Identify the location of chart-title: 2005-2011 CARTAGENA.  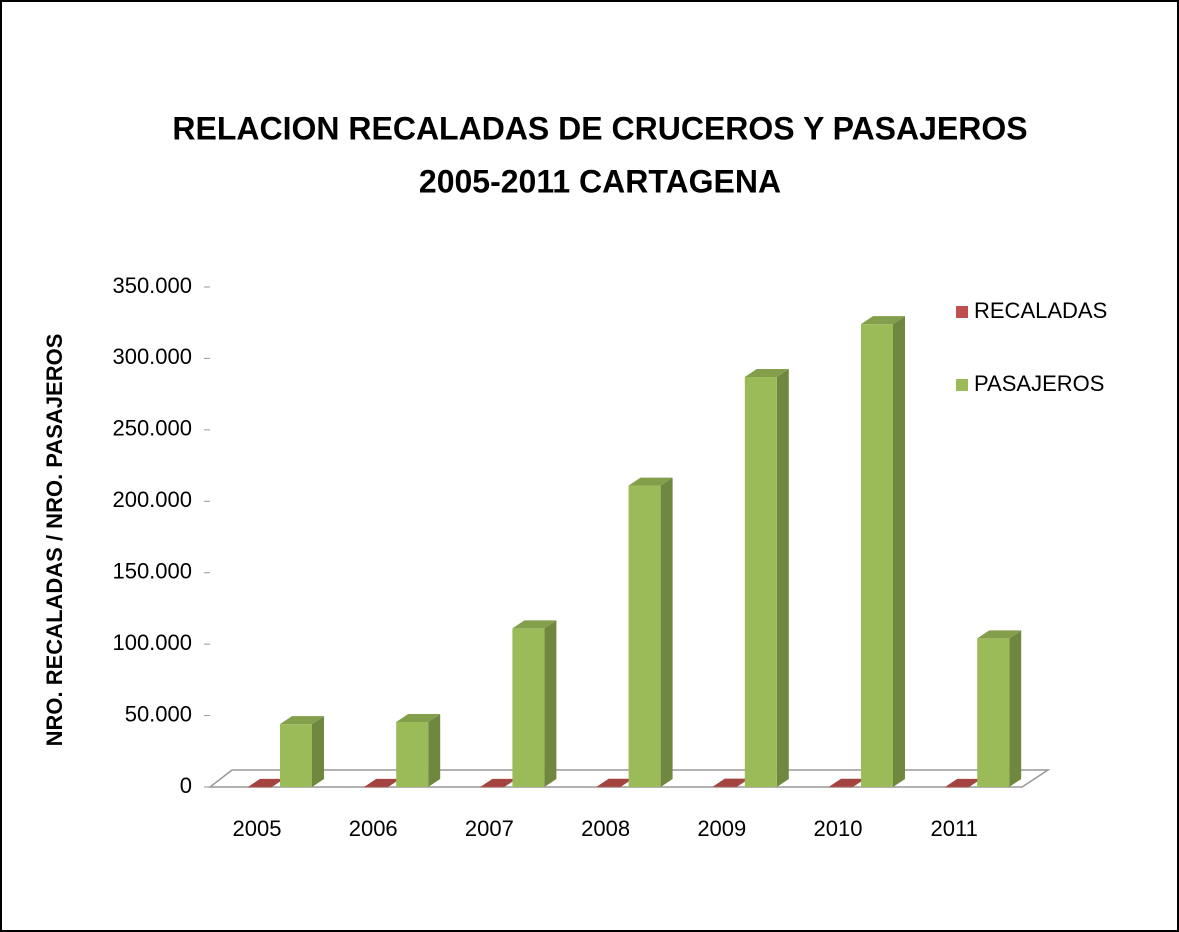
(600, 181).